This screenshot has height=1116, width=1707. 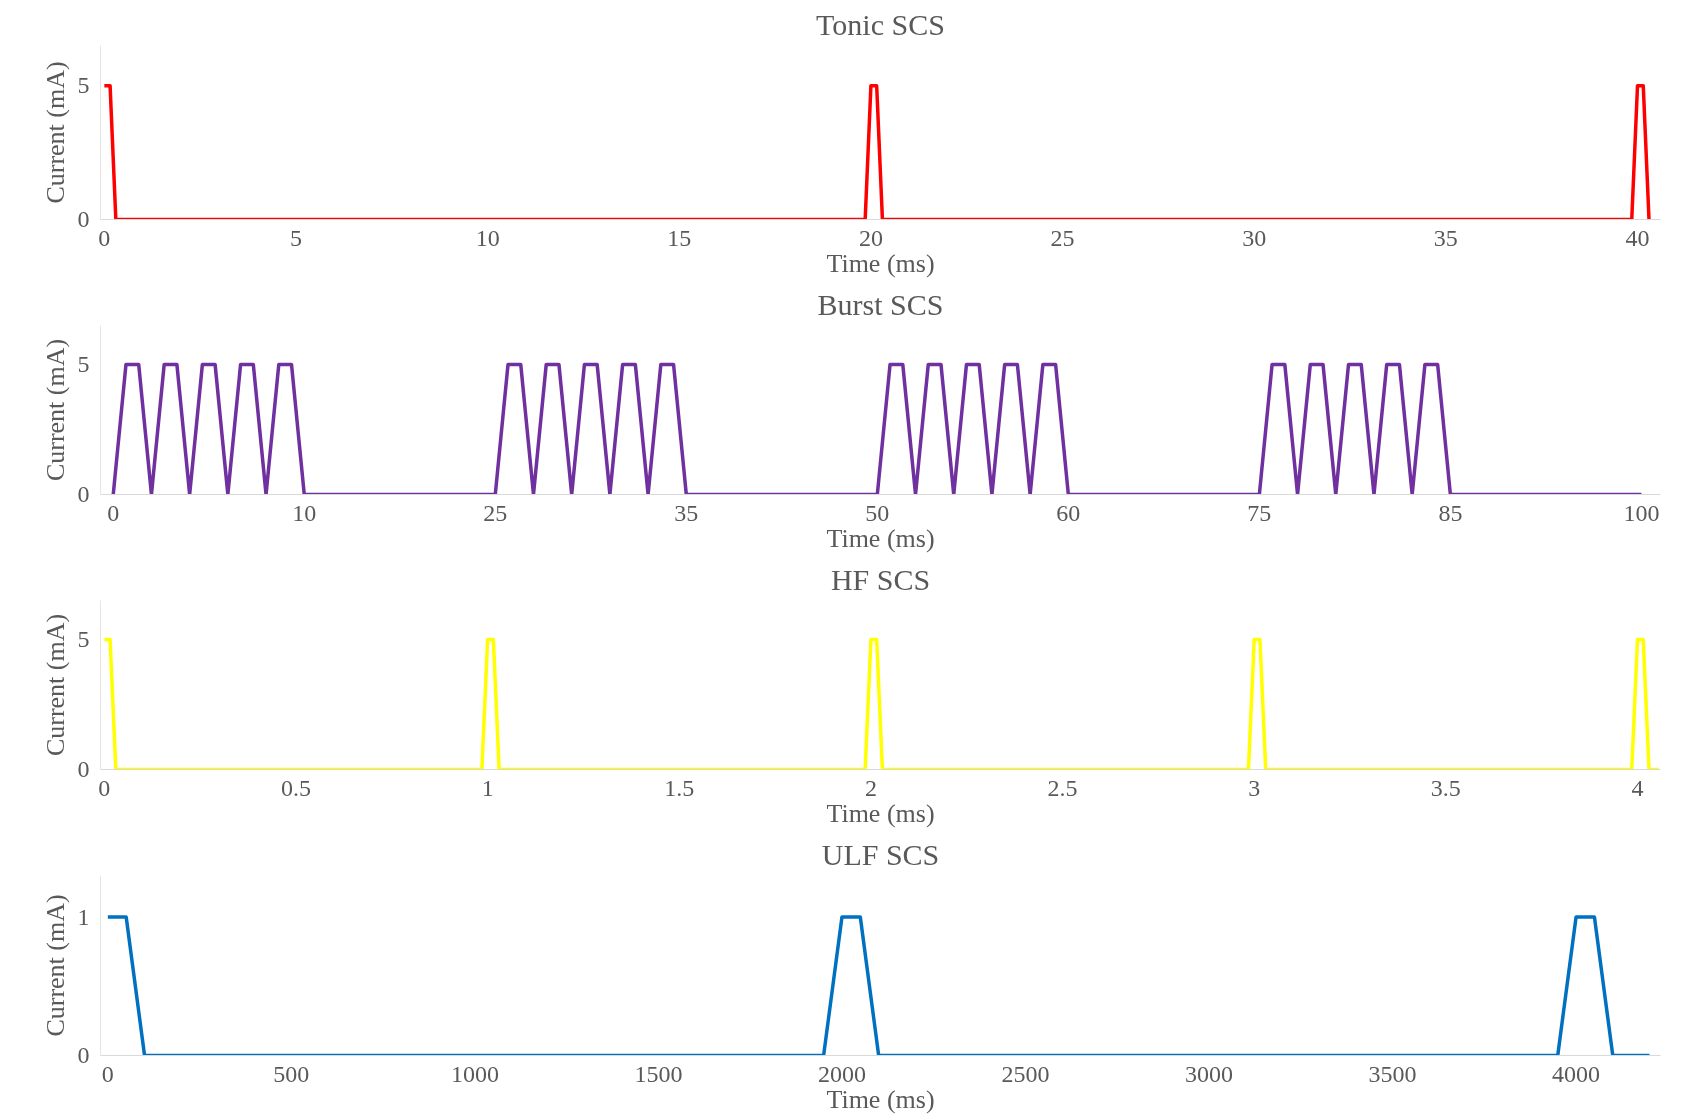 I want to click on chart-title: HF SCS, so click(x=880, y=579).